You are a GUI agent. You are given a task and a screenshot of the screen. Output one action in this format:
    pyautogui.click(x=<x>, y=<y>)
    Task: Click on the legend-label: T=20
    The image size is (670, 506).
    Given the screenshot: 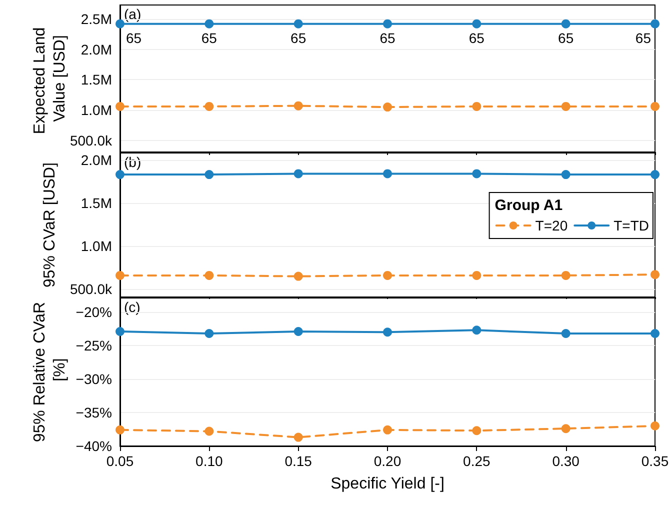 What is the action you would take?
    pyautogui.click(x=551, y=226)
    